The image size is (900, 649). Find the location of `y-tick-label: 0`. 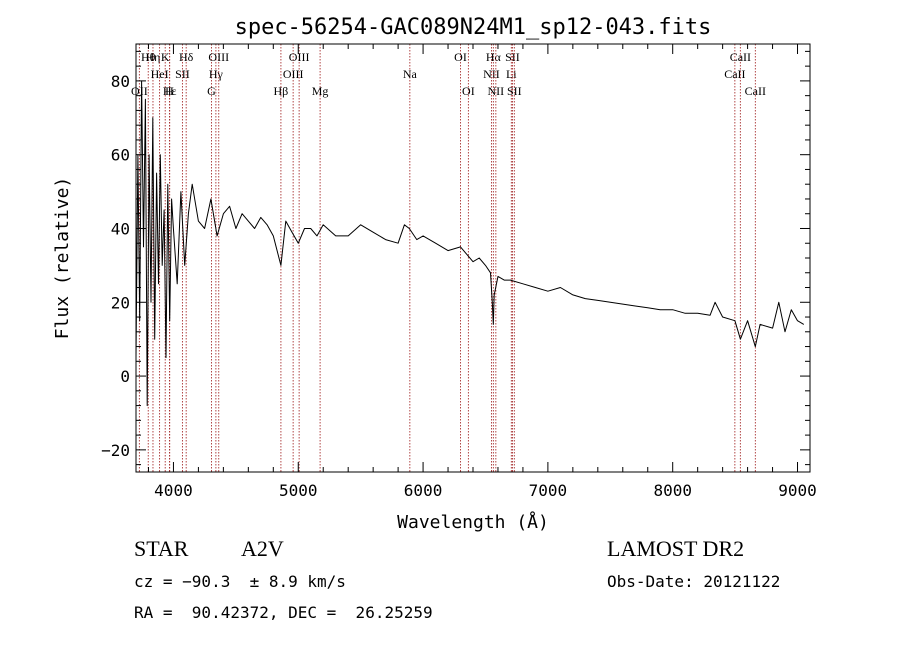

y-tick-label: 0 is located at coordinates (125, 376).